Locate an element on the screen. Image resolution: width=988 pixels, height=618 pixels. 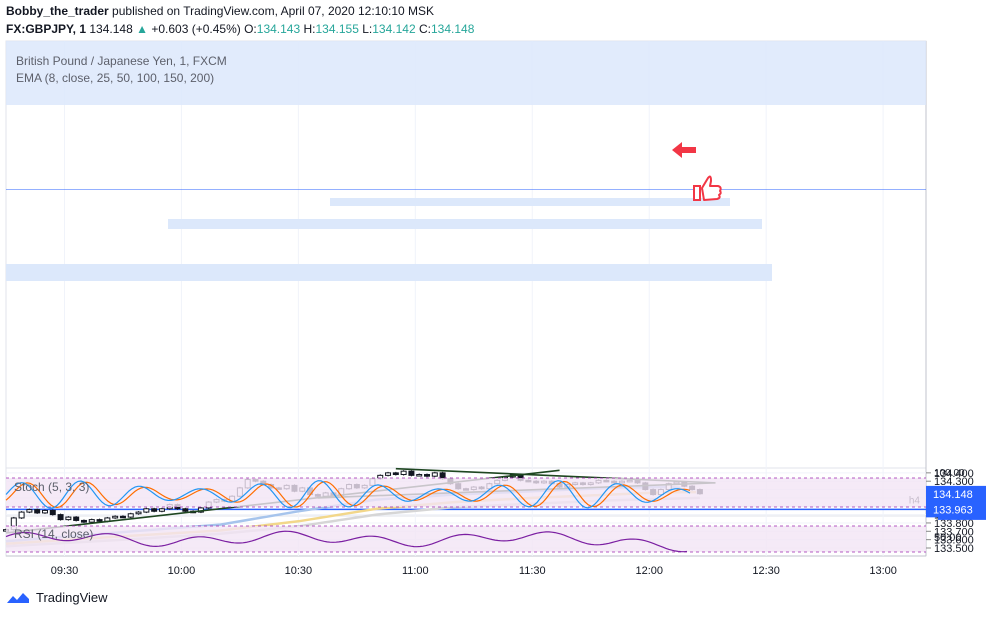
stoch-k-line is located at coordinates (348, 494).